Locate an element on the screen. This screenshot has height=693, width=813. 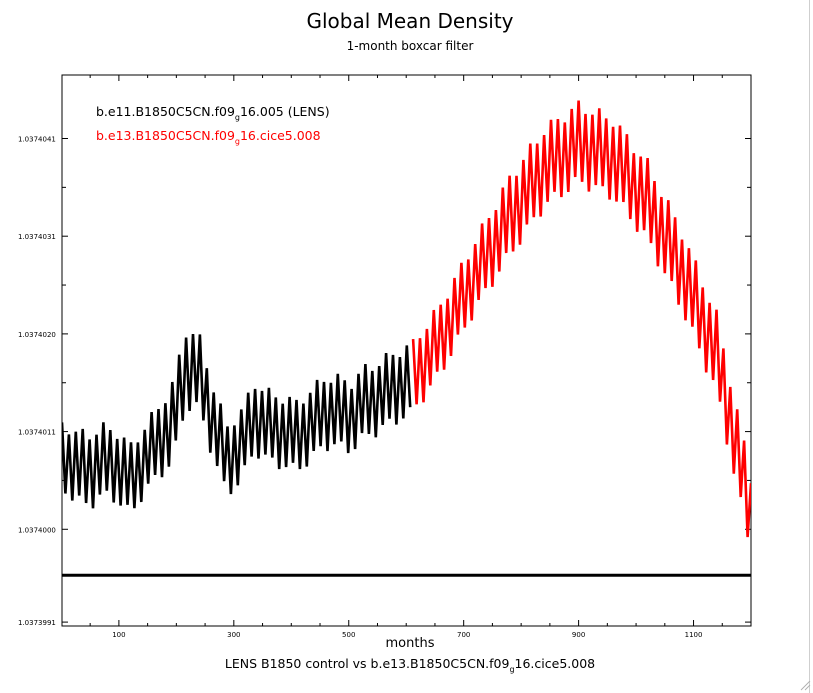
y-tick-label: 1.0374041 is located at coordinates (37, 140).